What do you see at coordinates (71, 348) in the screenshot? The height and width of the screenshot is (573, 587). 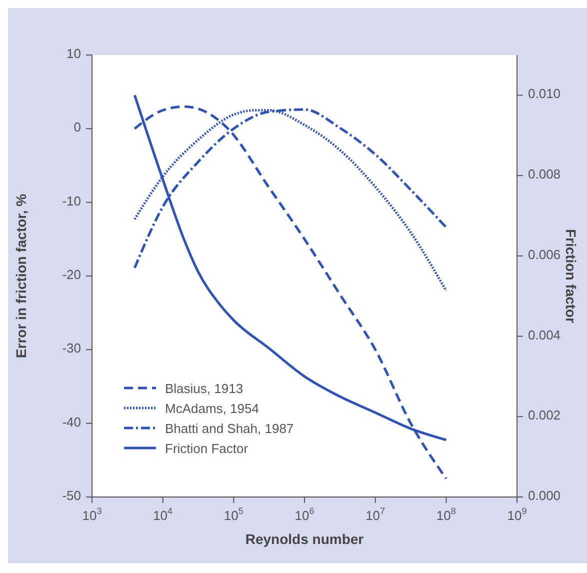 I see `y-tick-label: -30` at bounding box center [71, 348].